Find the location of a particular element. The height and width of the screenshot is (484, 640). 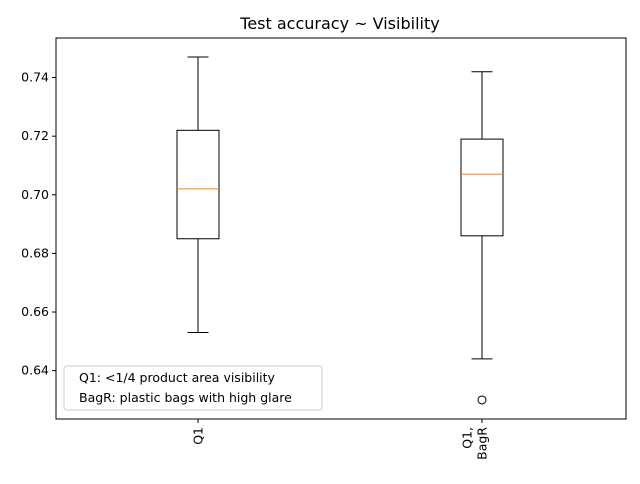

x-tick-label: Q1 is located at coordinates (198, 436).